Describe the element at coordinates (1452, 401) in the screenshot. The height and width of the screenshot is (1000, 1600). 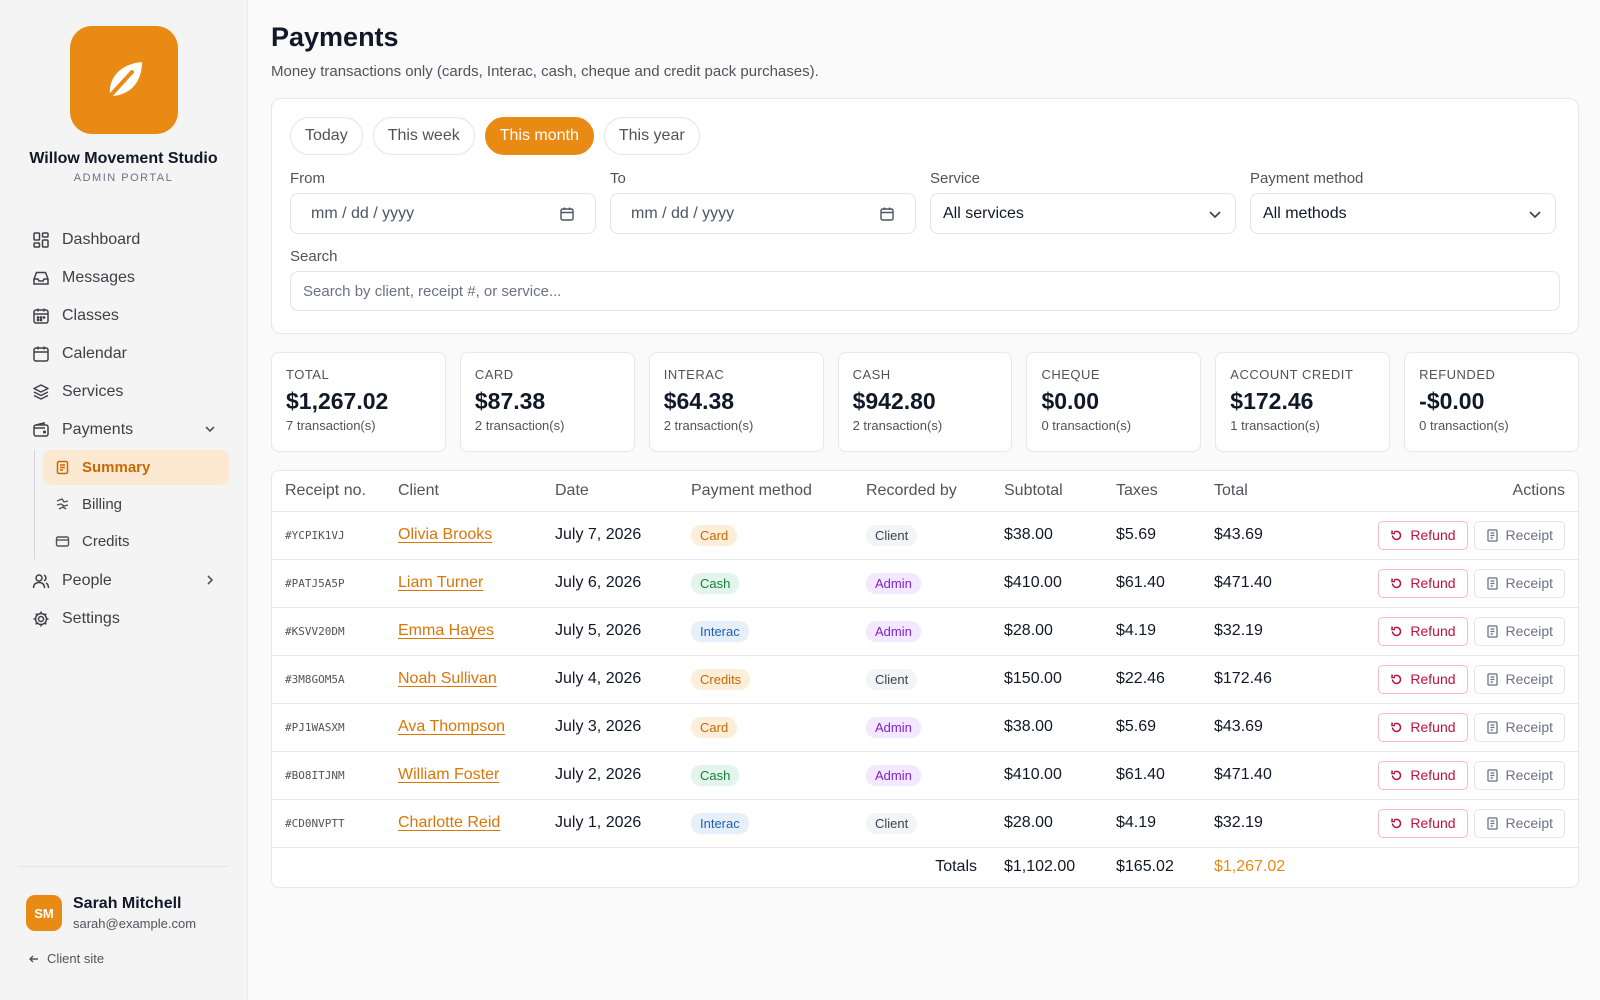
I see `card-value: -$0.00` at that location.